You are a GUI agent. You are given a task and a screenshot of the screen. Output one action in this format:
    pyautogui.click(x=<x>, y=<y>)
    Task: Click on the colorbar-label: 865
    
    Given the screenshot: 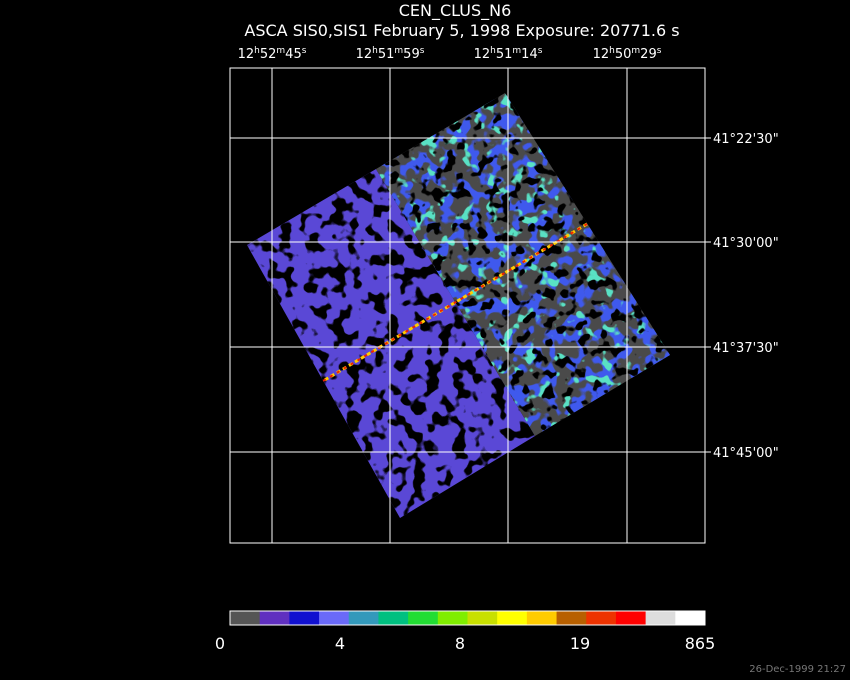 What is the action you would take?
    pyautogui.click(x=700, y=643)
    